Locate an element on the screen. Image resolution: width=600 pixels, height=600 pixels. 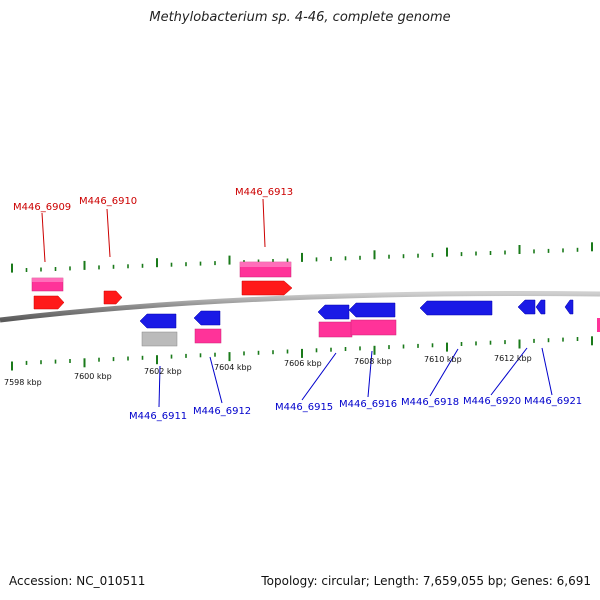
forward-tick-track is located at coordinates (302, 257).